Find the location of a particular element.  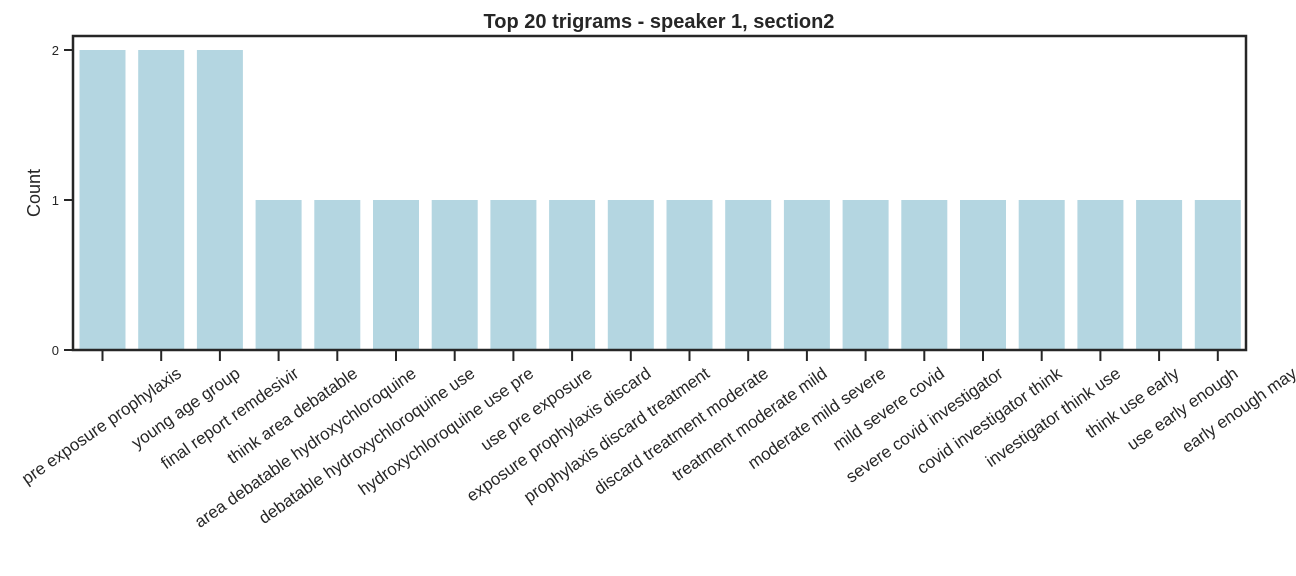

y-tick-label: 0 is located at coordinates (55, 350).